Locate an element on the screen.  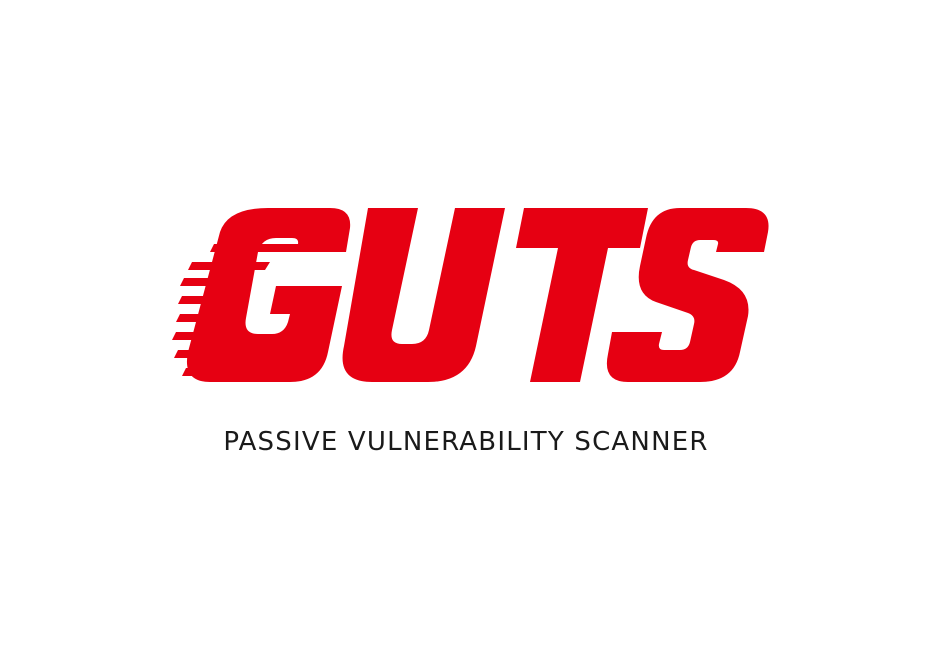
letter-t is located at coordinates (582, 295).